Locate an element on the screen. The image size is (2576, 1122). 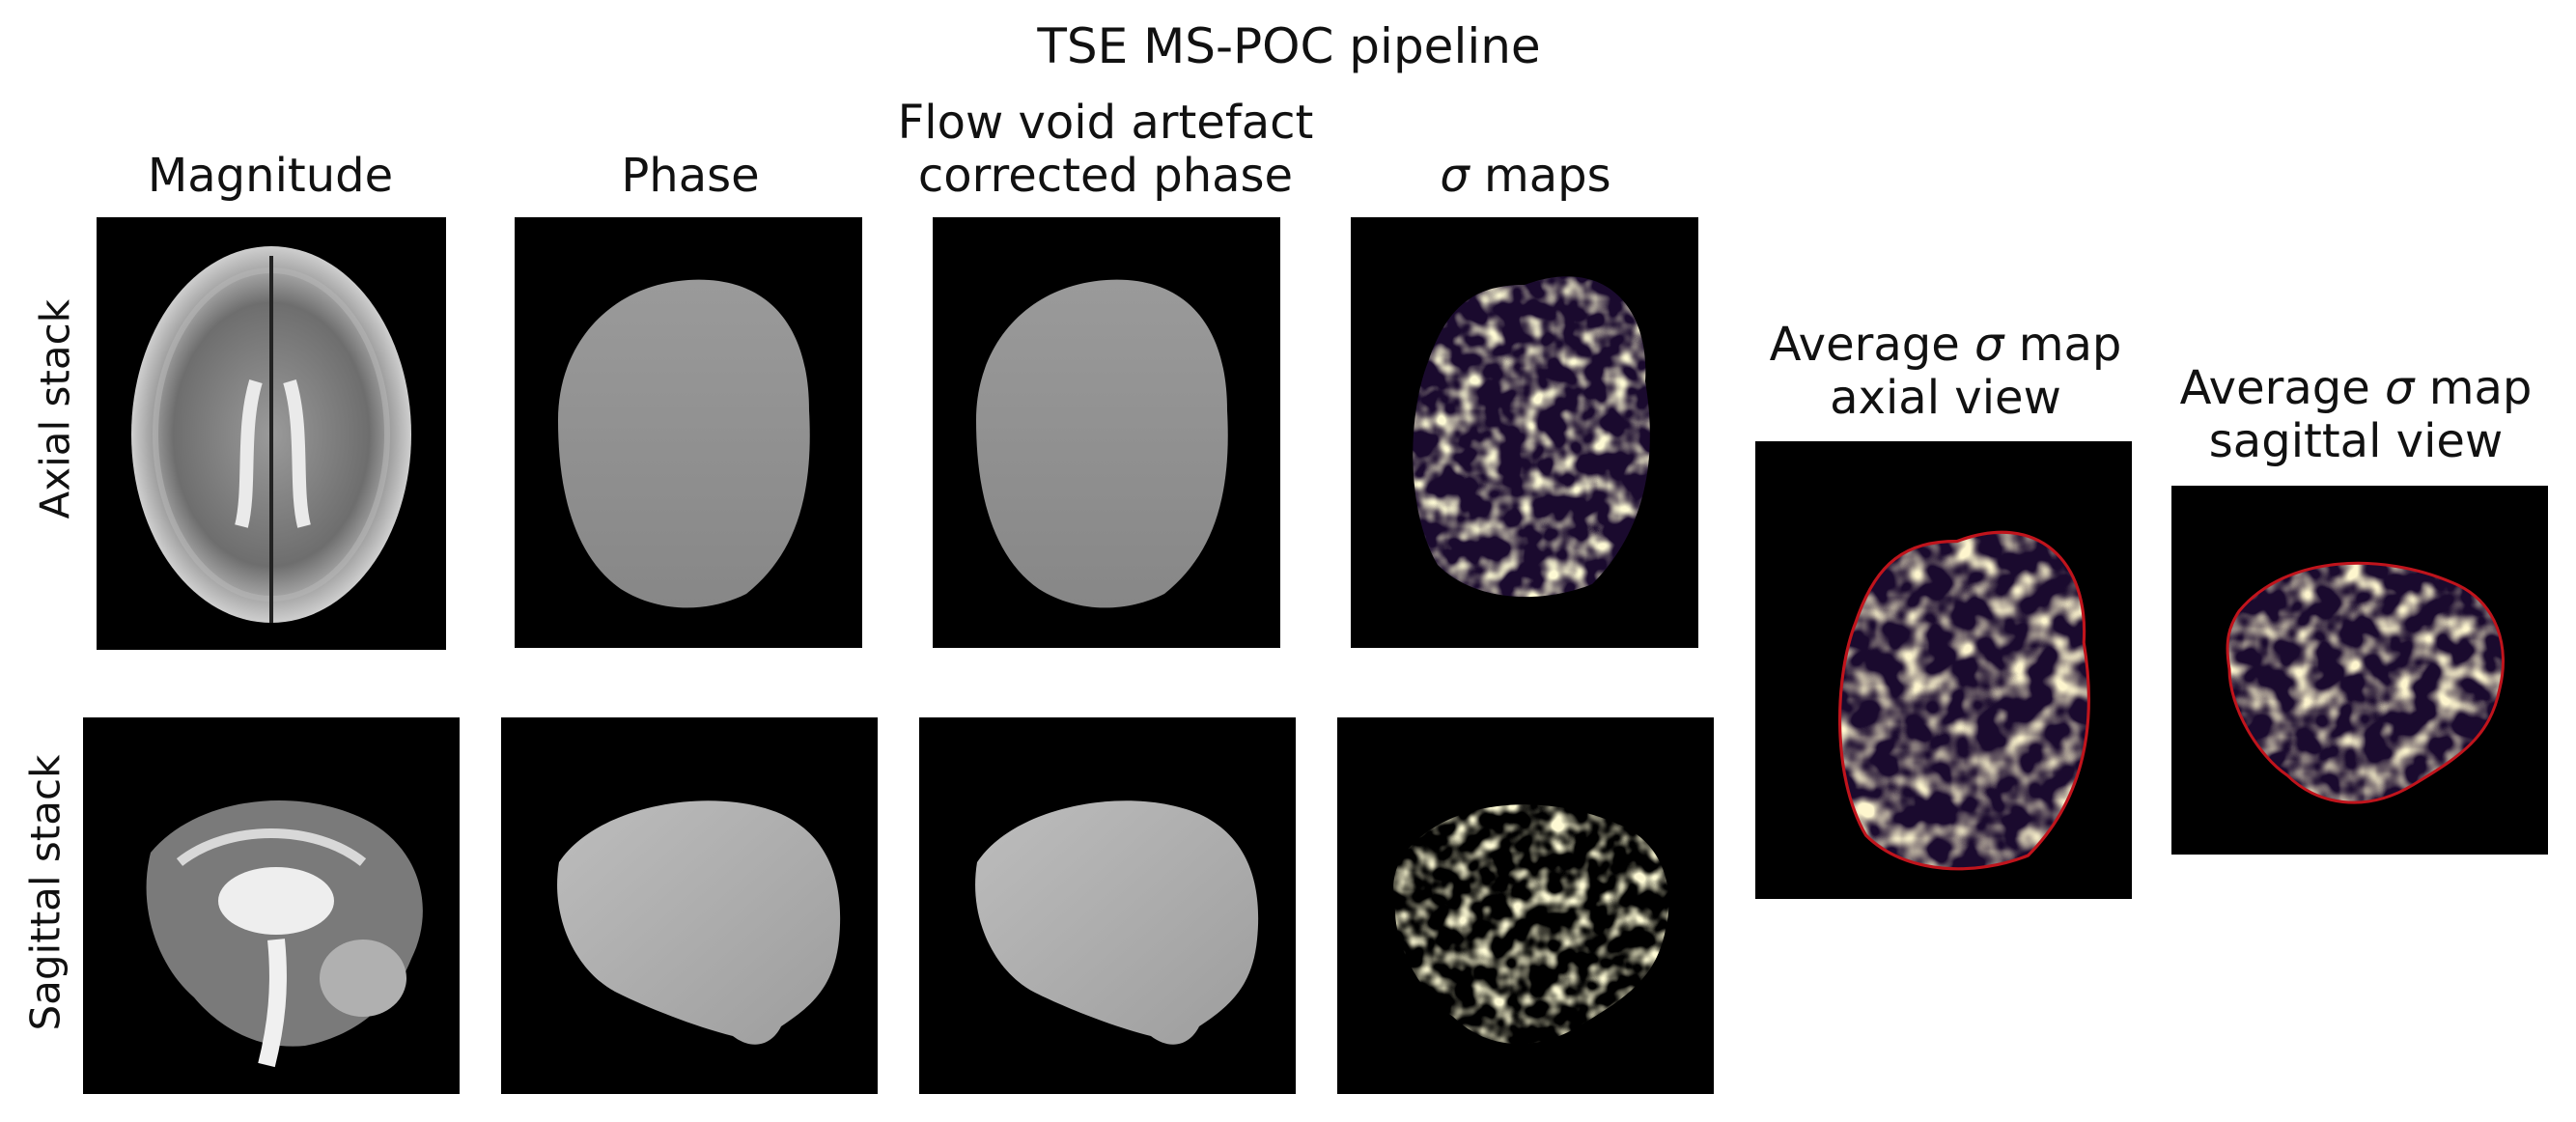
panel-sagittal-corrected-phase is located at coordinates (1108, 905).